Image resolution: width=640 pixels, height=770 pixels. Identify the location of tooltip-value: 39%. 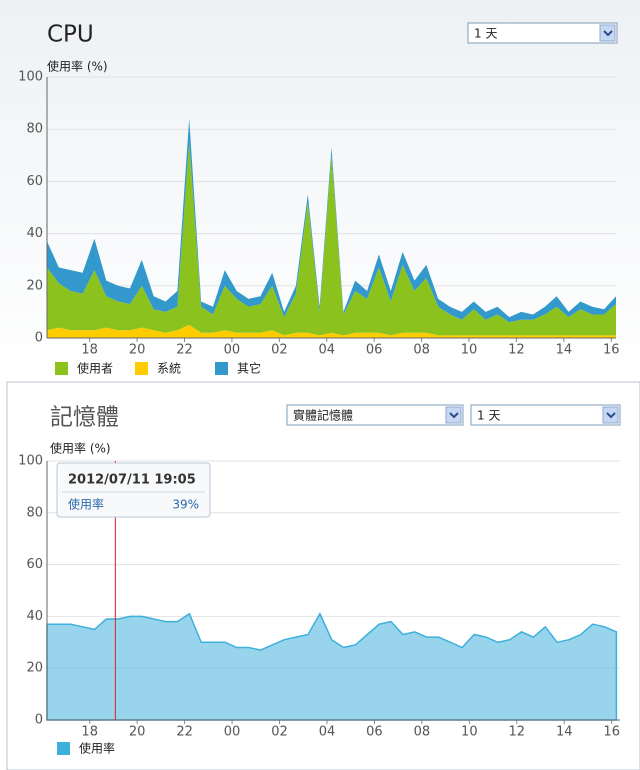
(185, 505).